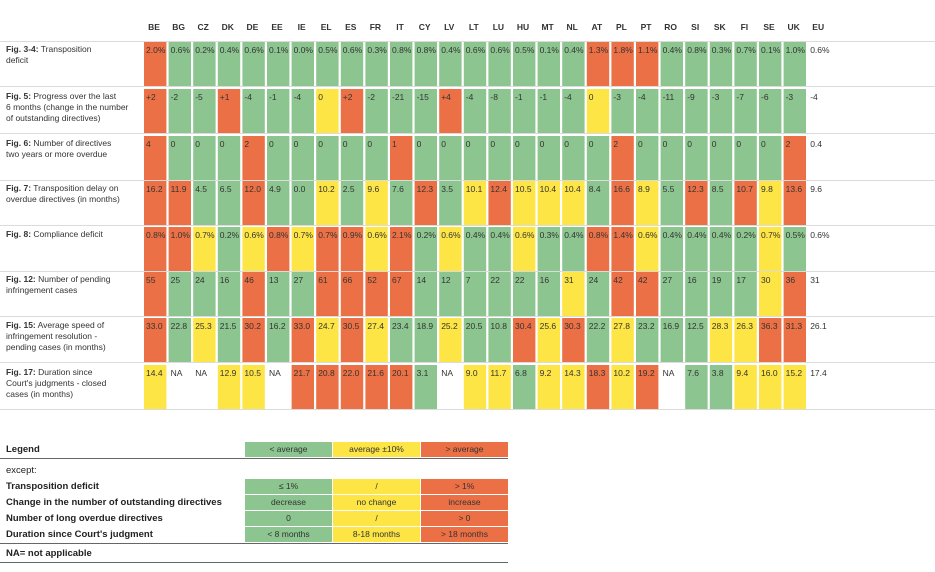 The width and height of the screenshot is (935, 572). I want to click on cell-value: 1, so click(394, 144).